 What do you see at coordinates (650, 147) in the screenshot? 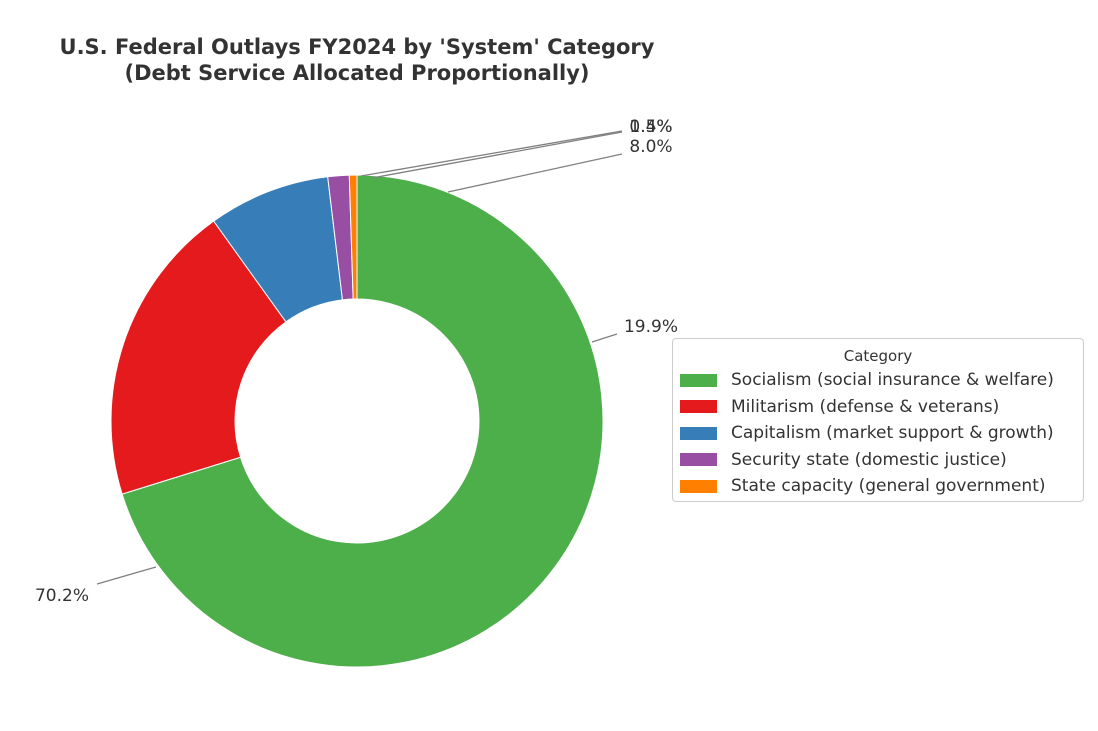
I see `slice-percent-label-3: 8.0%` at bounding box center [650, 147].